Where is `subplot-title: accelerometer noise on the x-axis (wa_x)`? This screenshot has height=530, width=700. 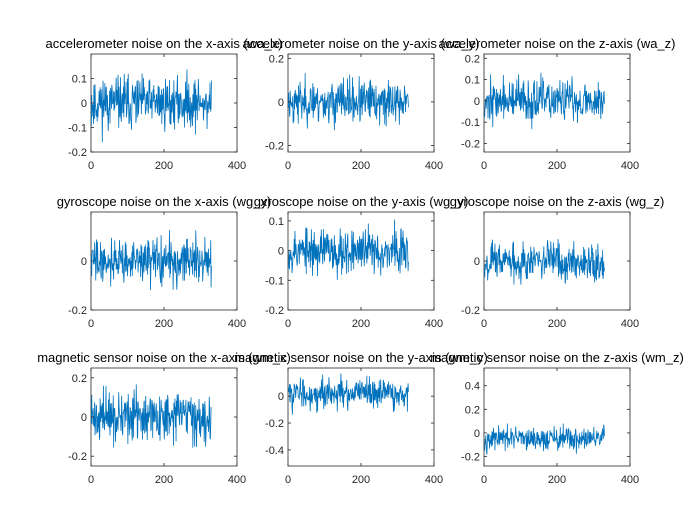
subplot-title: accelerometer noise on the x-axis (wa_x) is located at coordinates (164, 43).